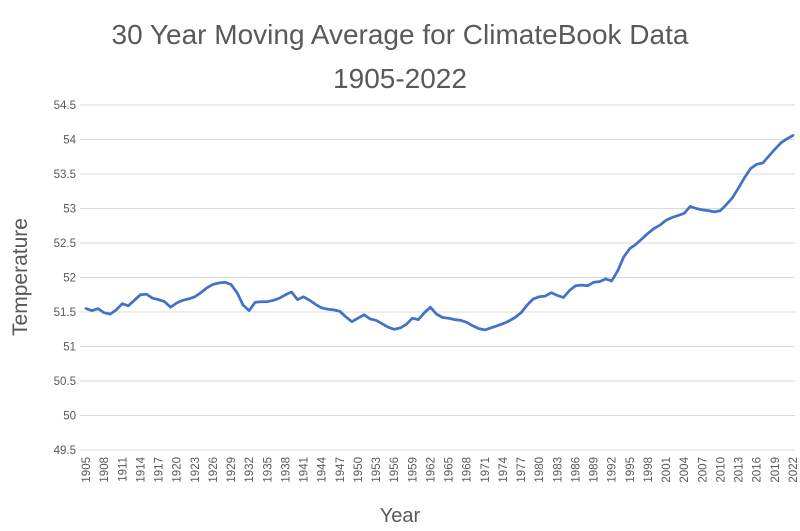  What do you see at coordinates (178, 470) in the screenshot?
I see `x-tick-label: 1920` at bounding box center [178, 470].